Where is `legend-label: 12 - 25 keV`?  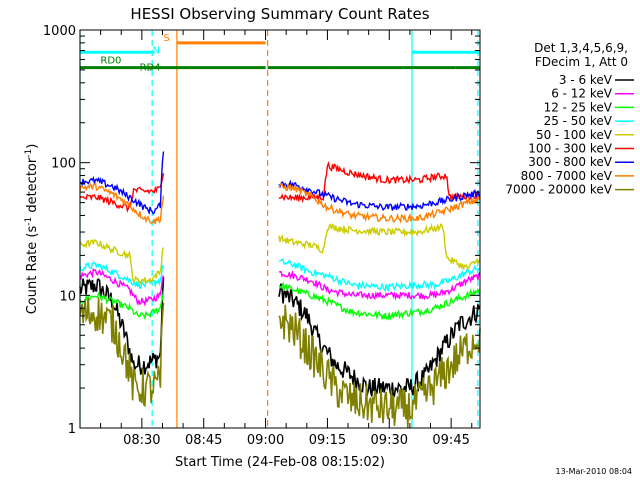
legend-label: 12 - 25 keV is located at coordinates (578, 107).